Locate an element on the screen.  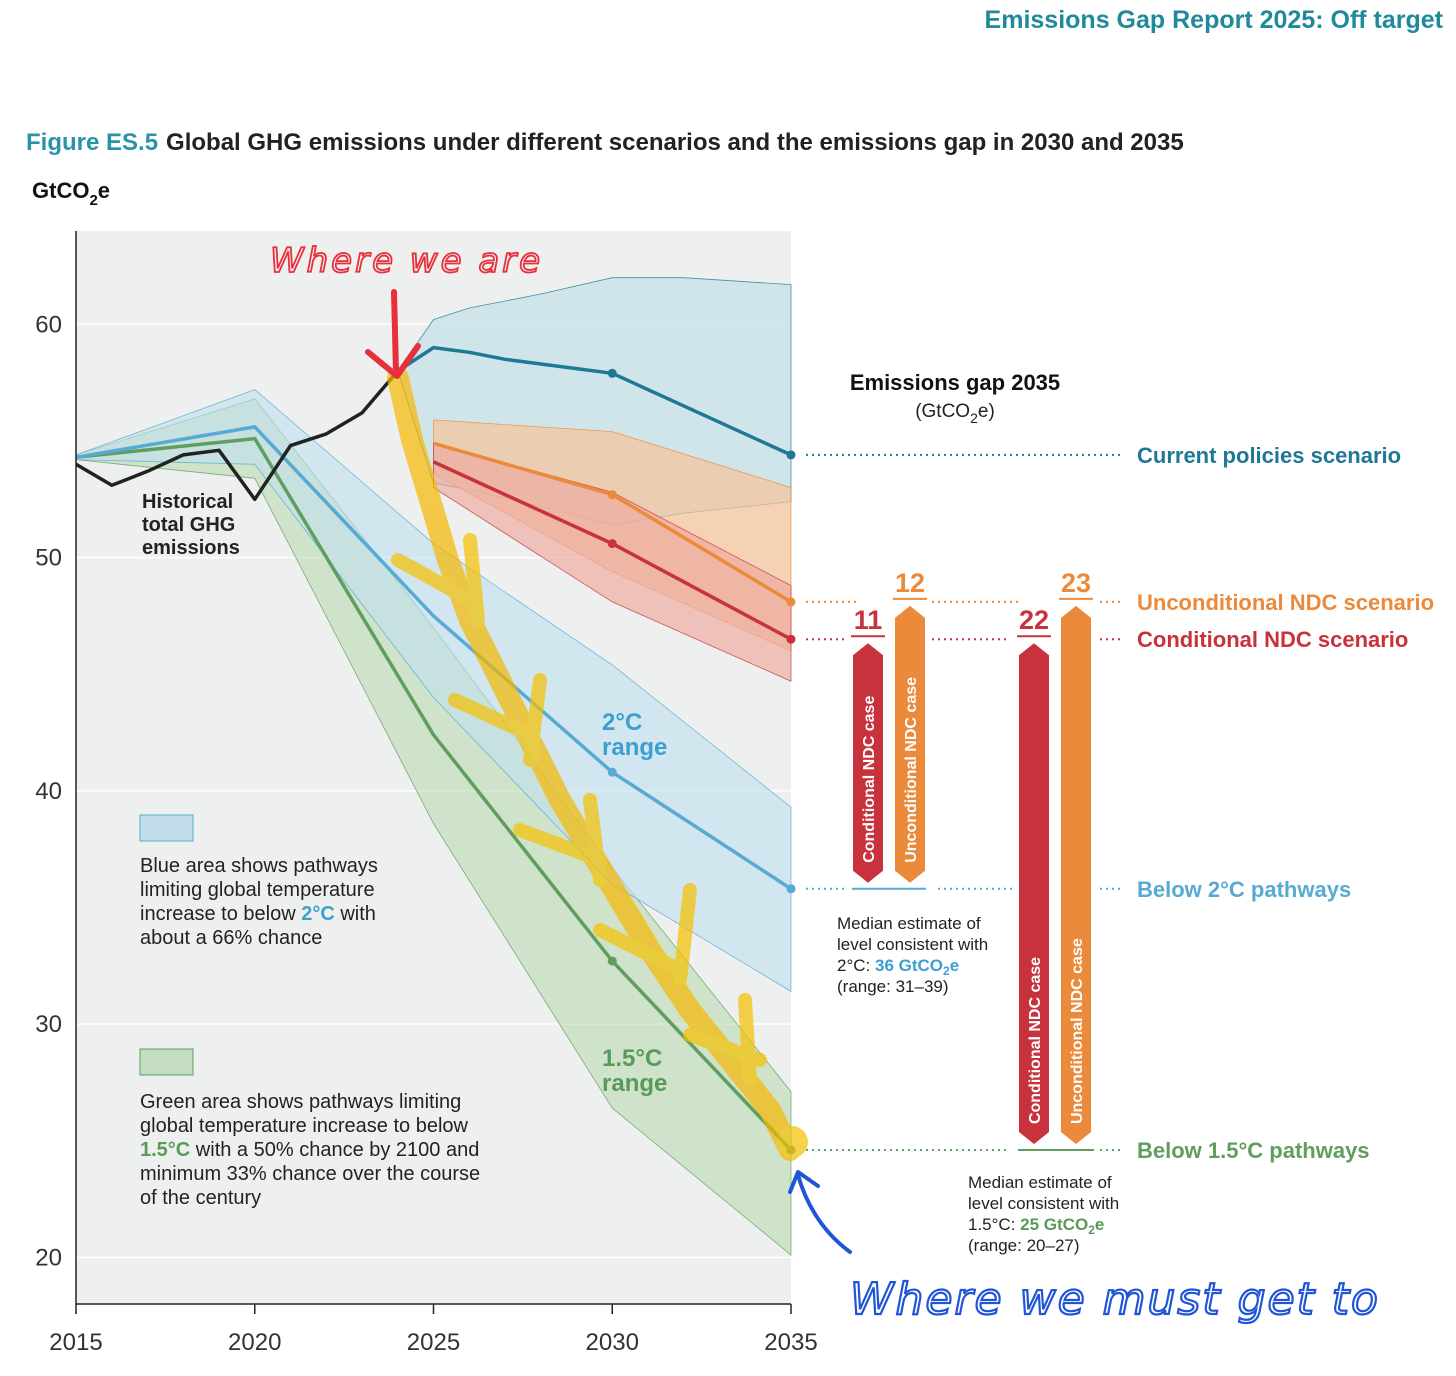
gap-bar-vs_2c-conditional is located at coordinates (868, 763).